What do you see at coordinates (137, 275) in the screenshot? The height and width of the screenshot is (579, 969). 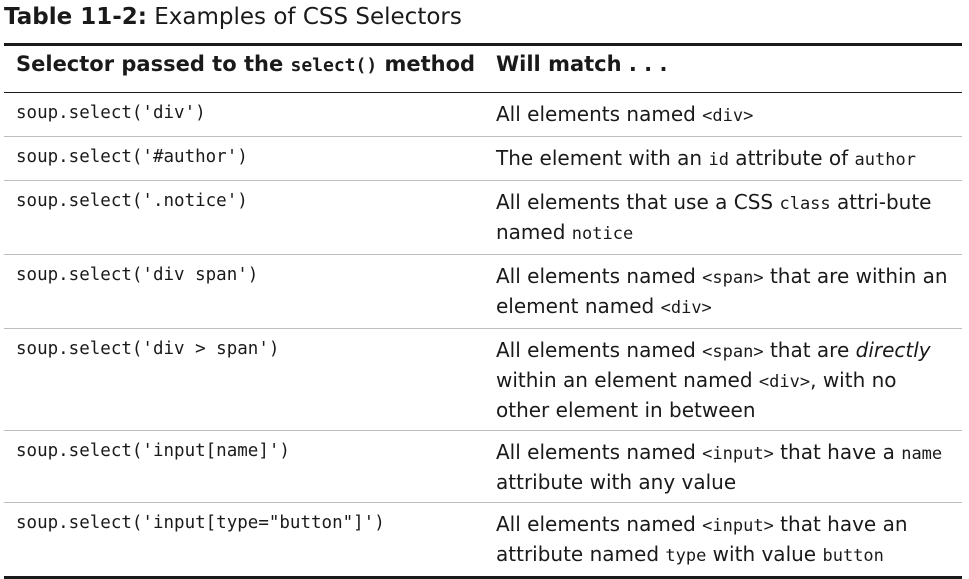 I see `selector-cell: soup.select('div span')` at bounding box center [137, 275].